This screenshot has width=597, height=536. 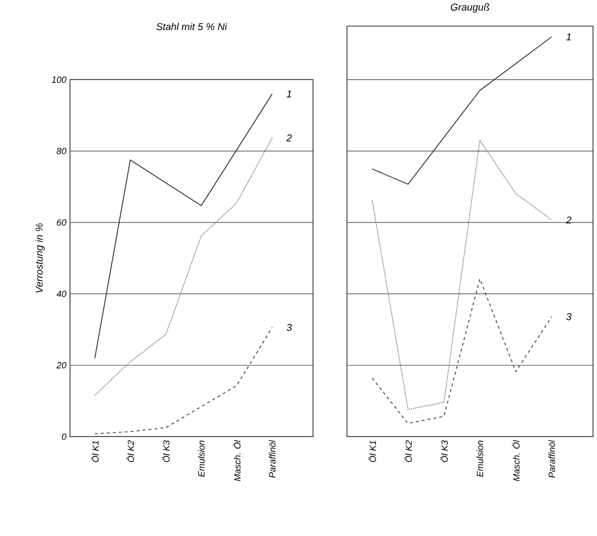 What do you see at coordinates (61, 294) in the screenshot?
I see `y-tick-label: 40` at bounding box center [61, 294].